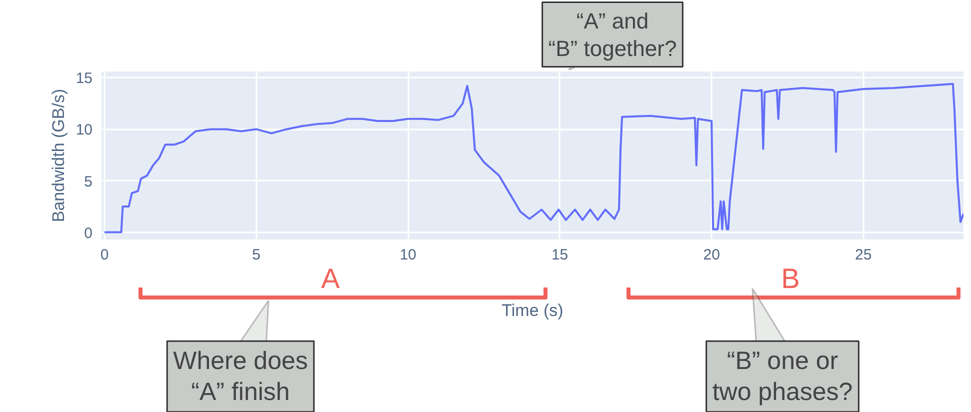 This screenshot has height=412, width=971. Describe the element at coordinates (58, 155) in the screenshot. I see `y-axis-title: Bandwidth (GB/s)` at that location.